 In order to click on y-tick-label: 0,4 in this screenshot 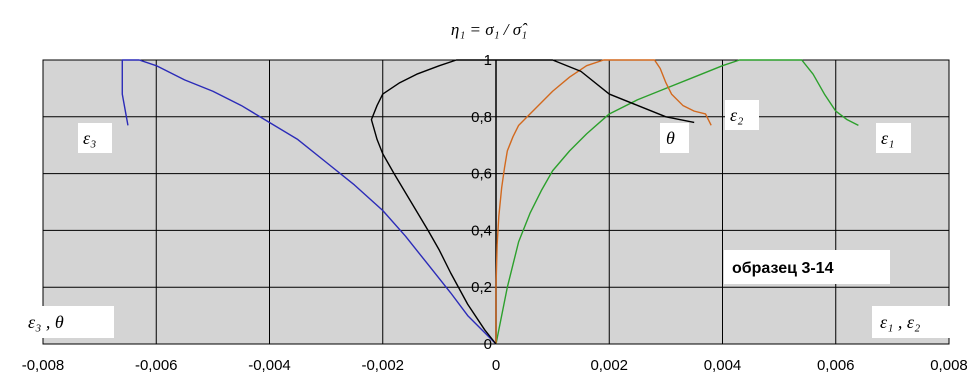, I will do `click(481, 230)`.